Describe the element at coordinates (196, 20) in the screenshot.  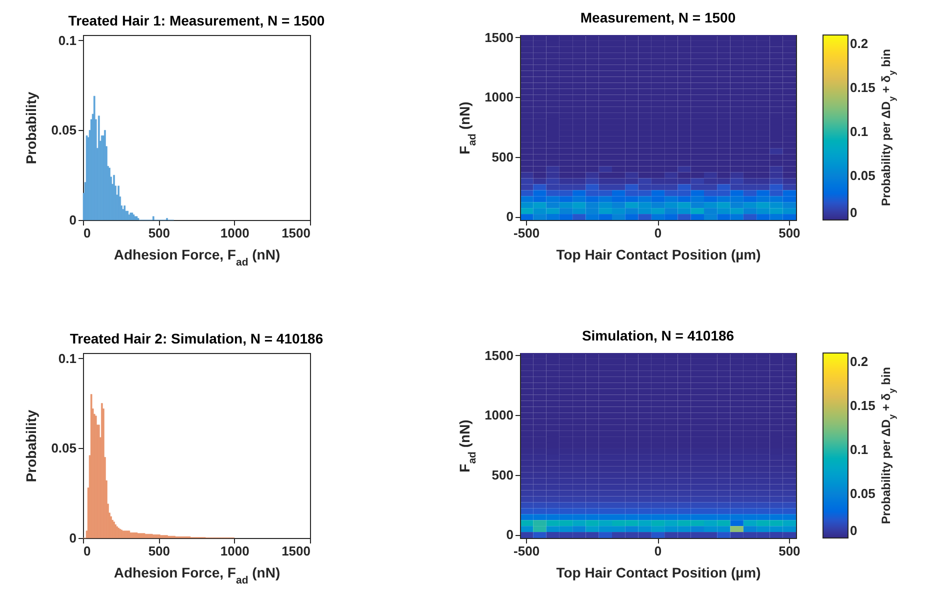
I see `chart-title: Treated Hair 1: Measurement, N = 1500` at that location.